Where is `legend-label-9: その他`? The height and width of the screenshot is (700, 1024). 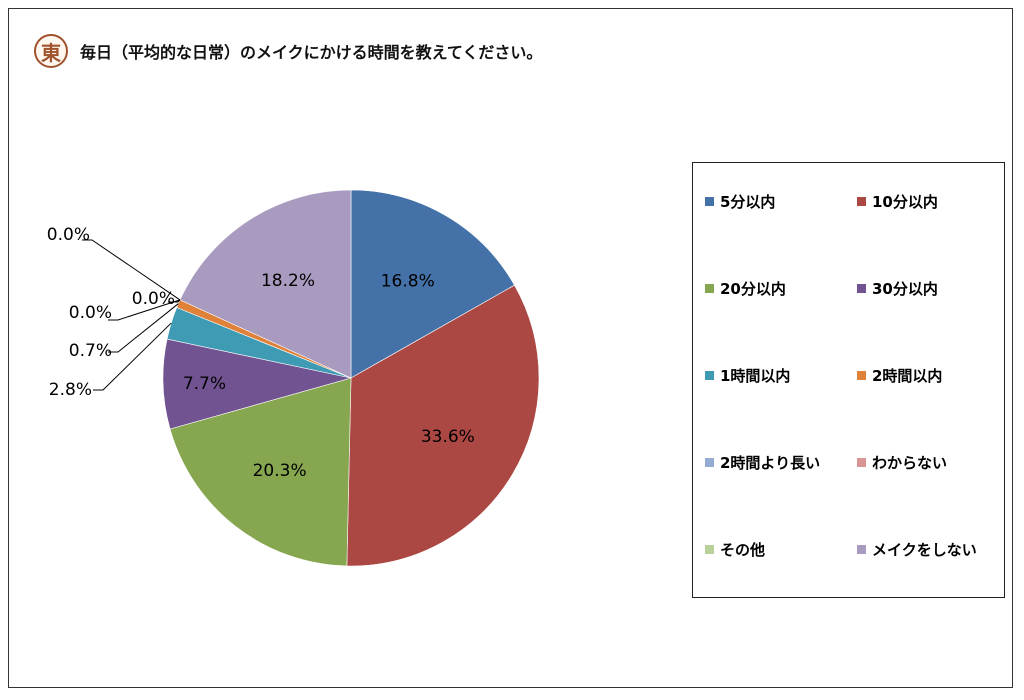 legend-label-9: その他 is located at coordinates (743, 550).